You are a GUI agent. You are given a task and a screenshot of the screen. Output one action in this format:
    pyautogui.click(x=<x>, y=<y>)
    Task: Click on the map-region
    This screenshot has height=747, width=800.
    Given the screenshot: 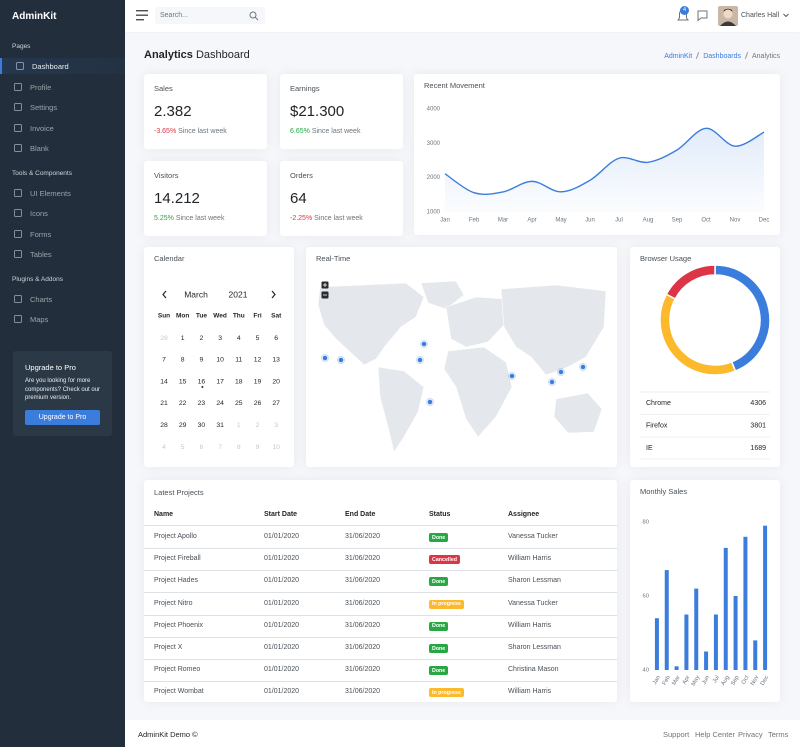 What is the action you would take?
    pyautogui.click(x=578, y=413)
    